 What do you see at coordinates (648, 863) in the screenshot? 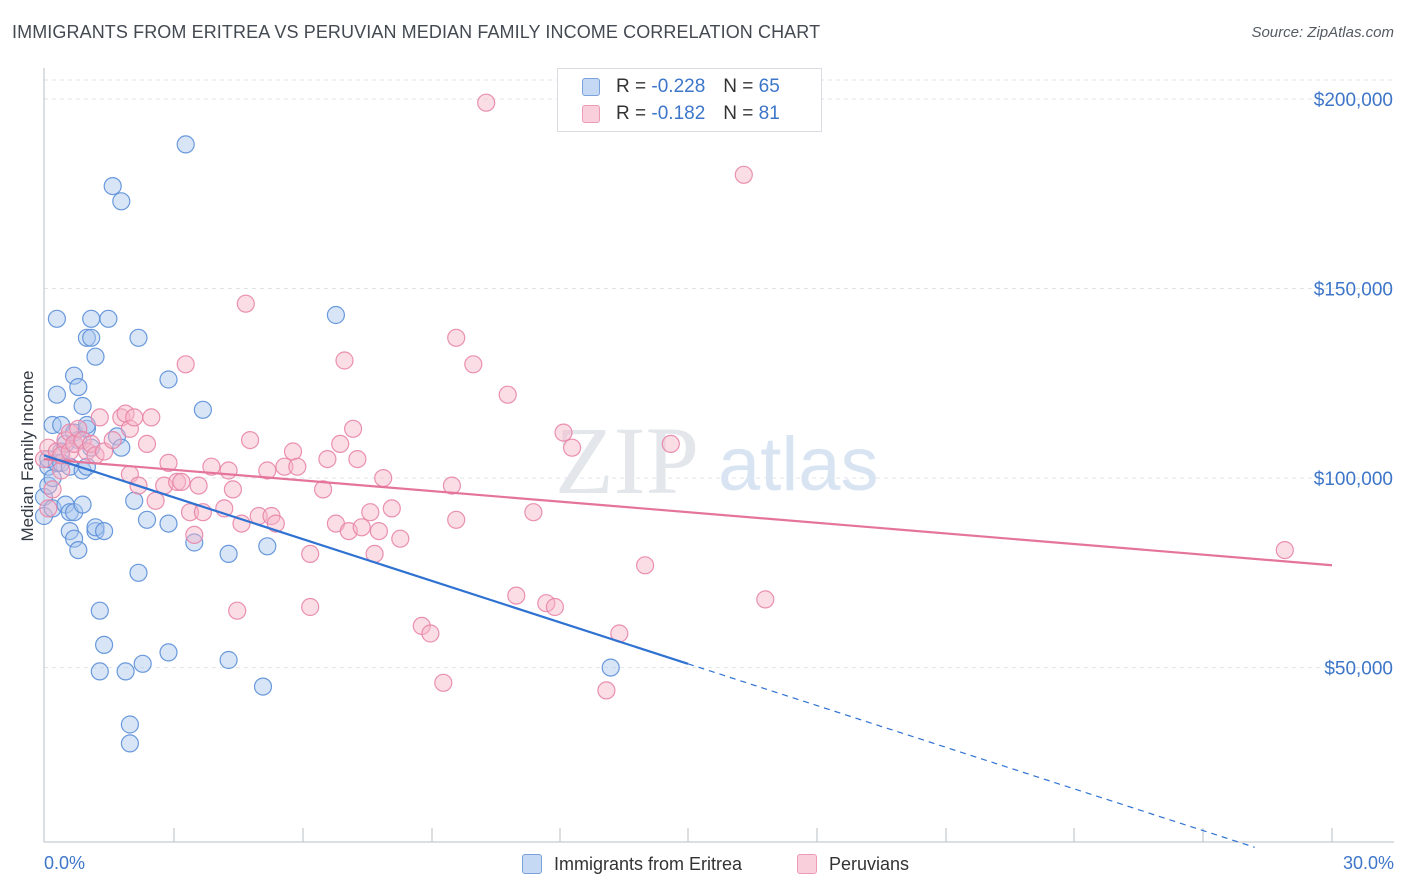
I see `bottom-legend-label-eritrea: Immigrants from Eritrea` at bounding box center [648, 863].